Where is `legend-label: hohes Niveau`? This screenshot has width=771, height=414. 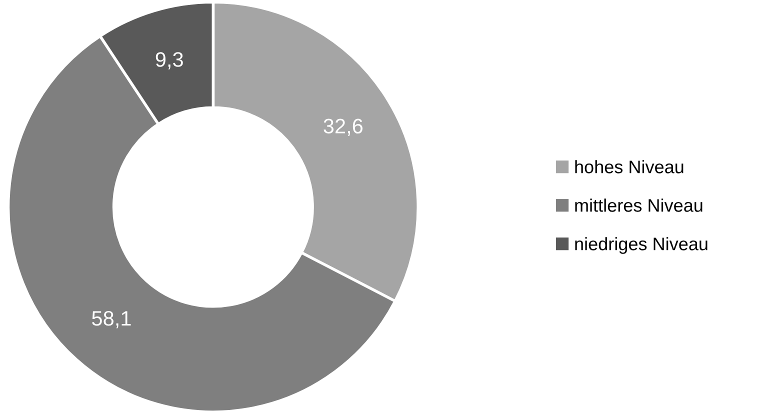
legend-label: hohes Niveau is located at coordinates (629, 167).